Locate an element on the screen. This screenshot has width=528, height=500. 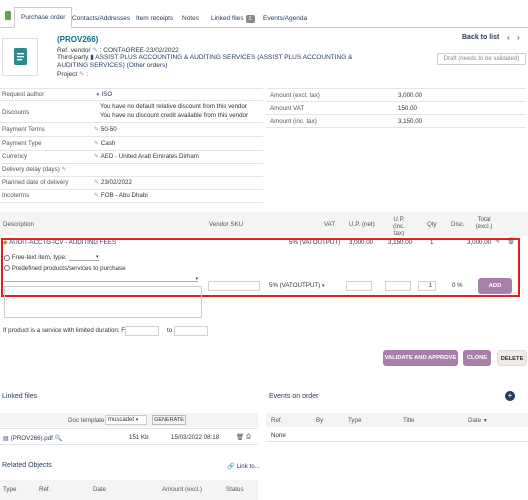
delivery-delay-label: Delivery delay (days) ✎ is located at coordinates (34, 169).